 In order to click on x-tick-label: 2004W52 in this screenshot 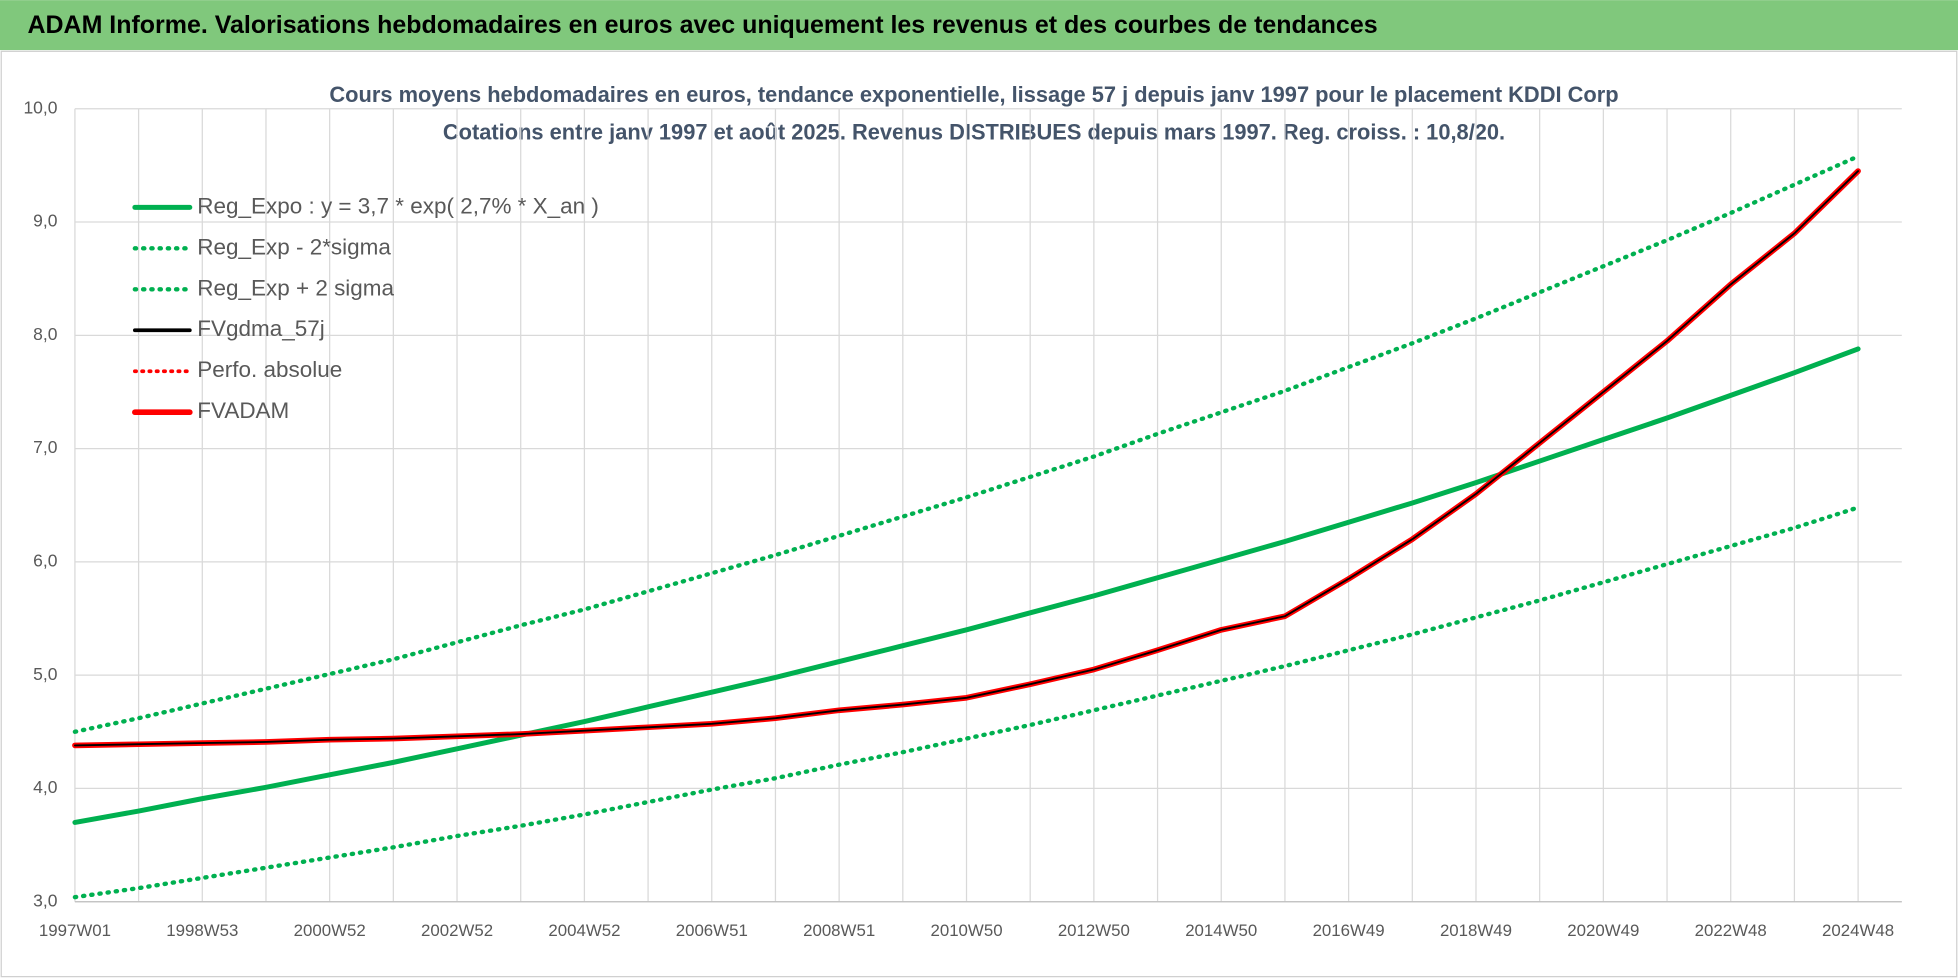, I will do `click(584, 930)`.